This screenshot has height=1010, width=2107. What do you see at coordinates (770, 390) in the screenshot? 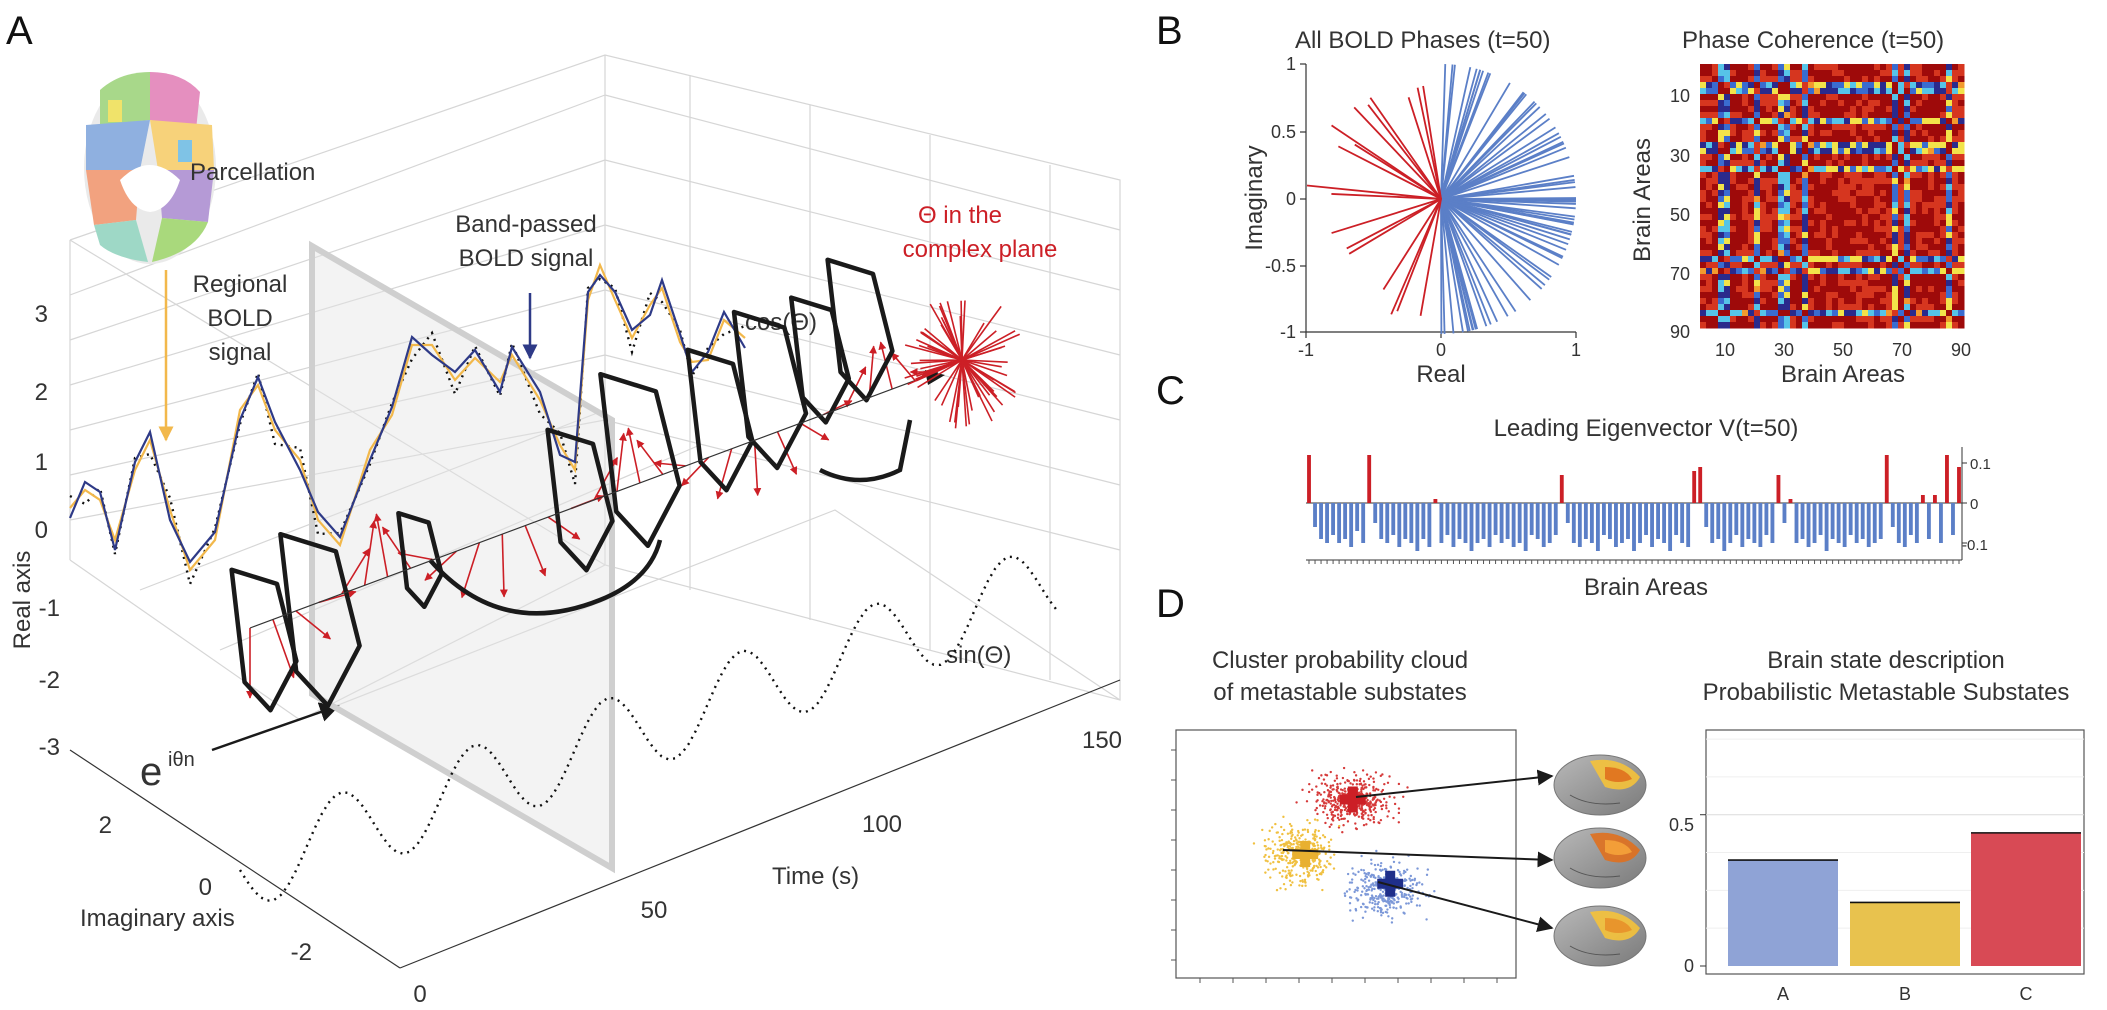
I see `helix-frame` at bounding box center [770, 390].